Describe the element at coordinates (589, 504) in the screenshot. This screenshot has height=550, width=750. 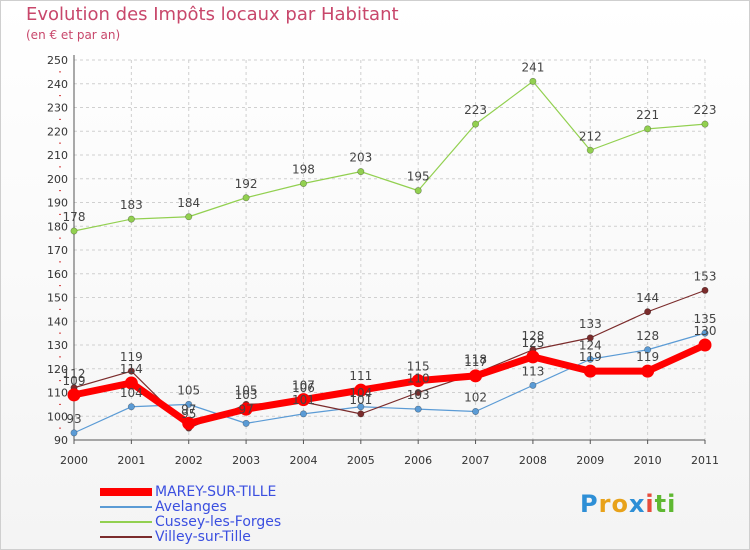
I see `logo-letter: P` at that location.